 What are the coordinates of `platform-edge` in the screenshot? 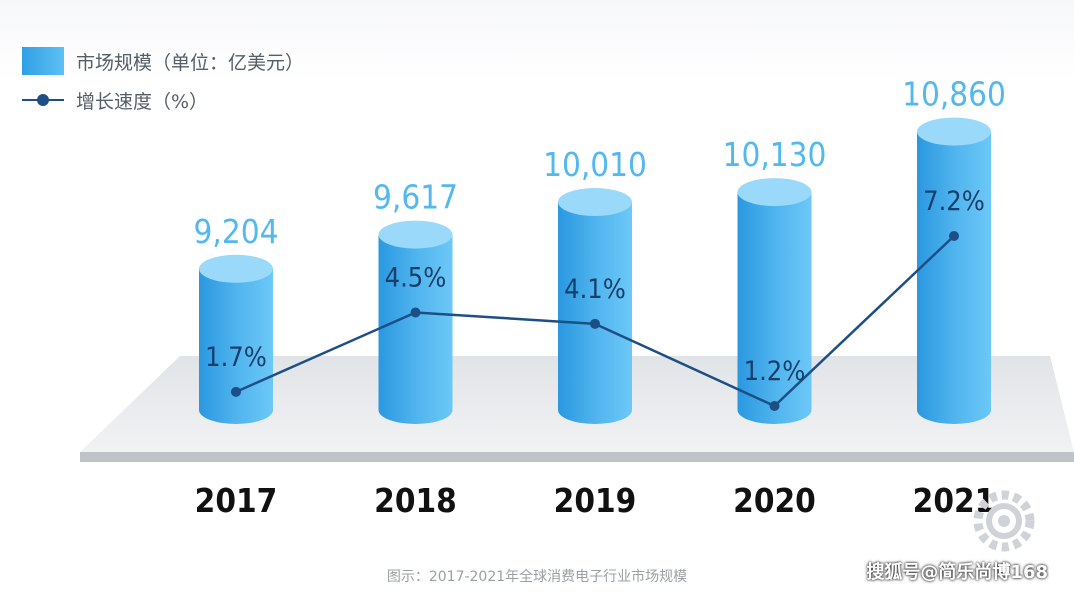 It's located at (577, 457).